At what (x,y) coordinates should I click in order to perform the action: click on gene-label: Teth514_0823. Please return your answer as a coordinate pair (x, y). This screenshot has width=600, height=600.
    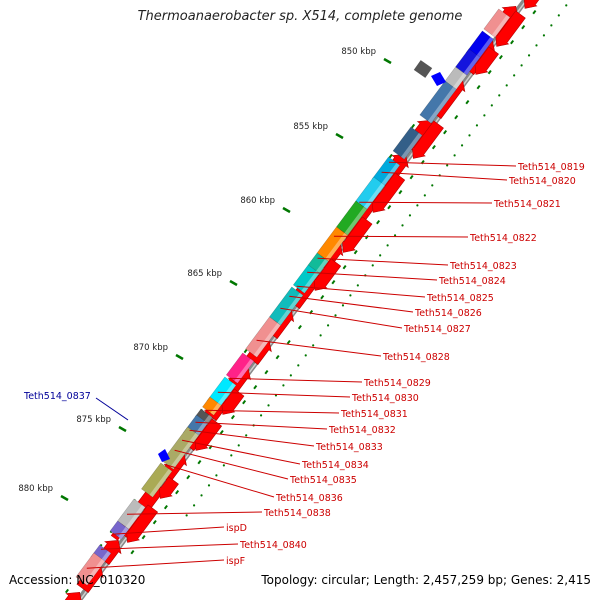
    Looking at the image, I should click on (483, 266).